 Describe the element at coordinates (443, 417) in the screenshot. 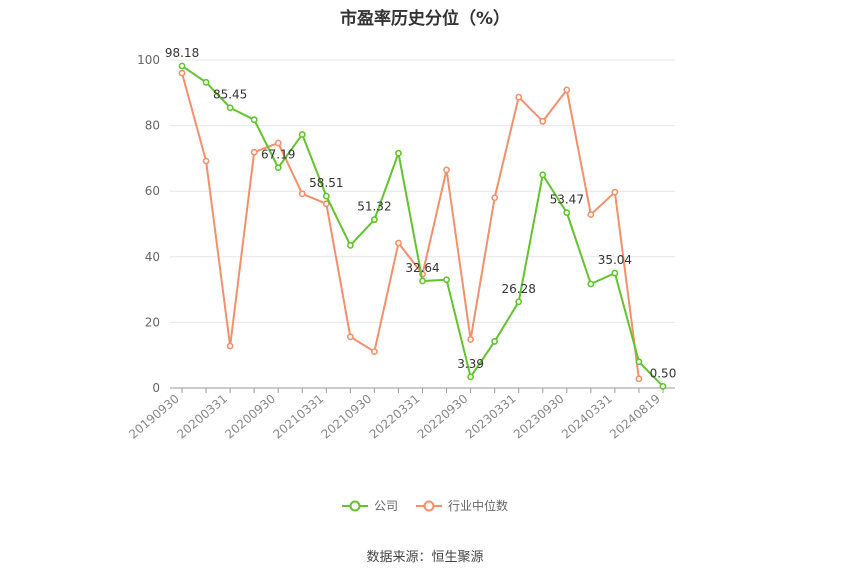

I see `x-tick-label: 20220930` at that location.